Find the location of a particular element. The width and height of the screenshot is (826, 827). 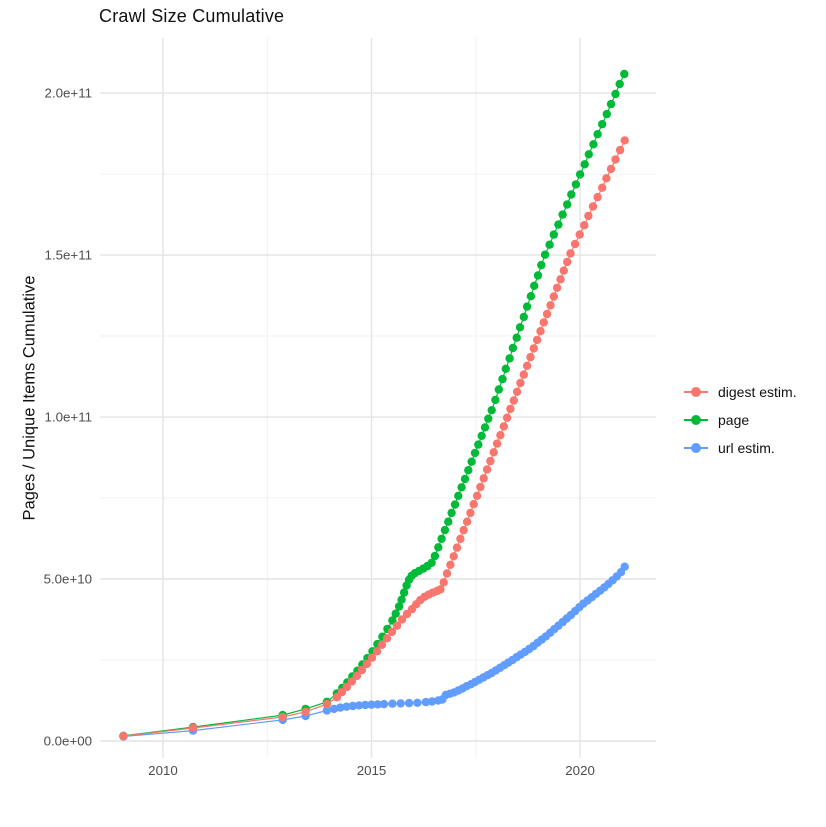

x-tick-label: 2010 is located at coordinates (163, 770).